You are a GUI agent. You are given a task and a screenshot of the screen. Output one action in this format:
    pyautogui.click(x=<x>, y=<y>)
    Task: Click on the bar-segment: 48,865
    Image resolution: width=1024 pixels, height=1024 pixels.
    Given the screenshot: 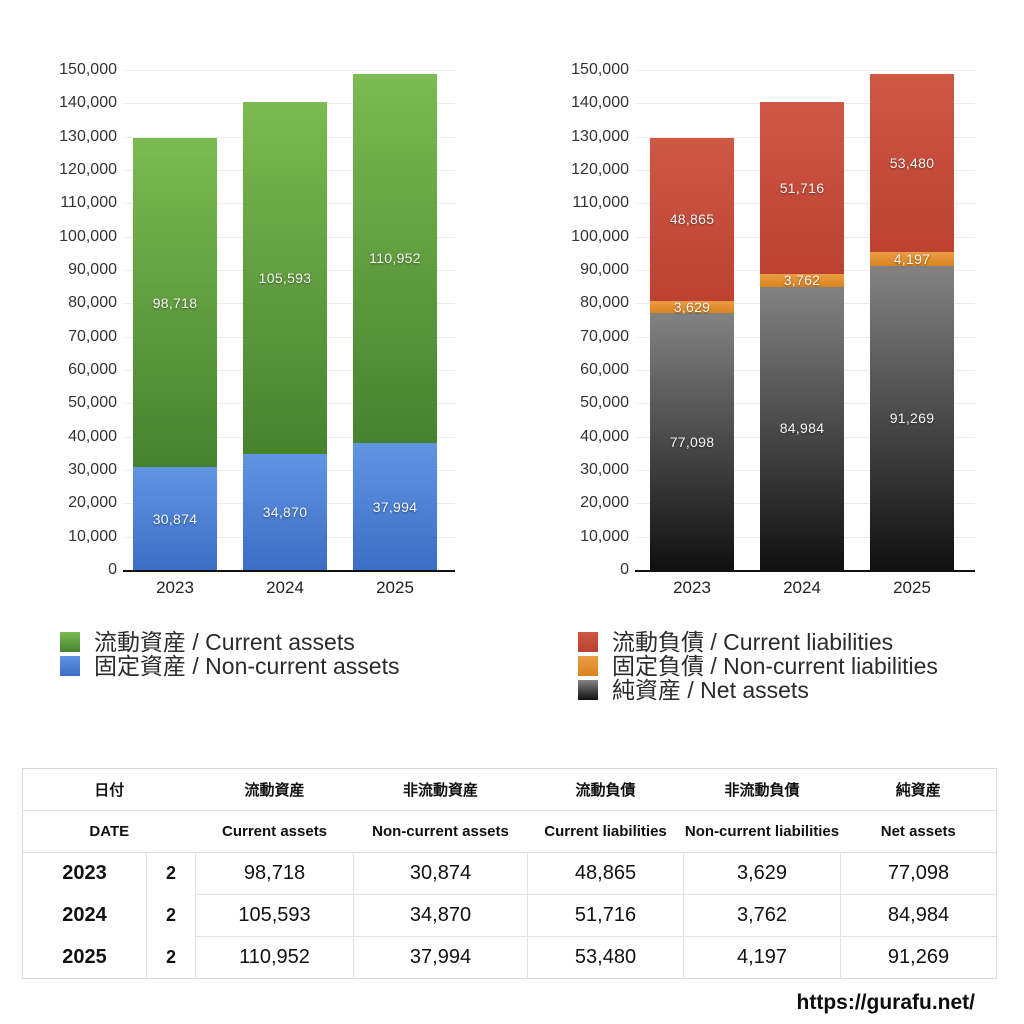 What is the action you would take?
    pyautogui.click(x=692, y=219)
    